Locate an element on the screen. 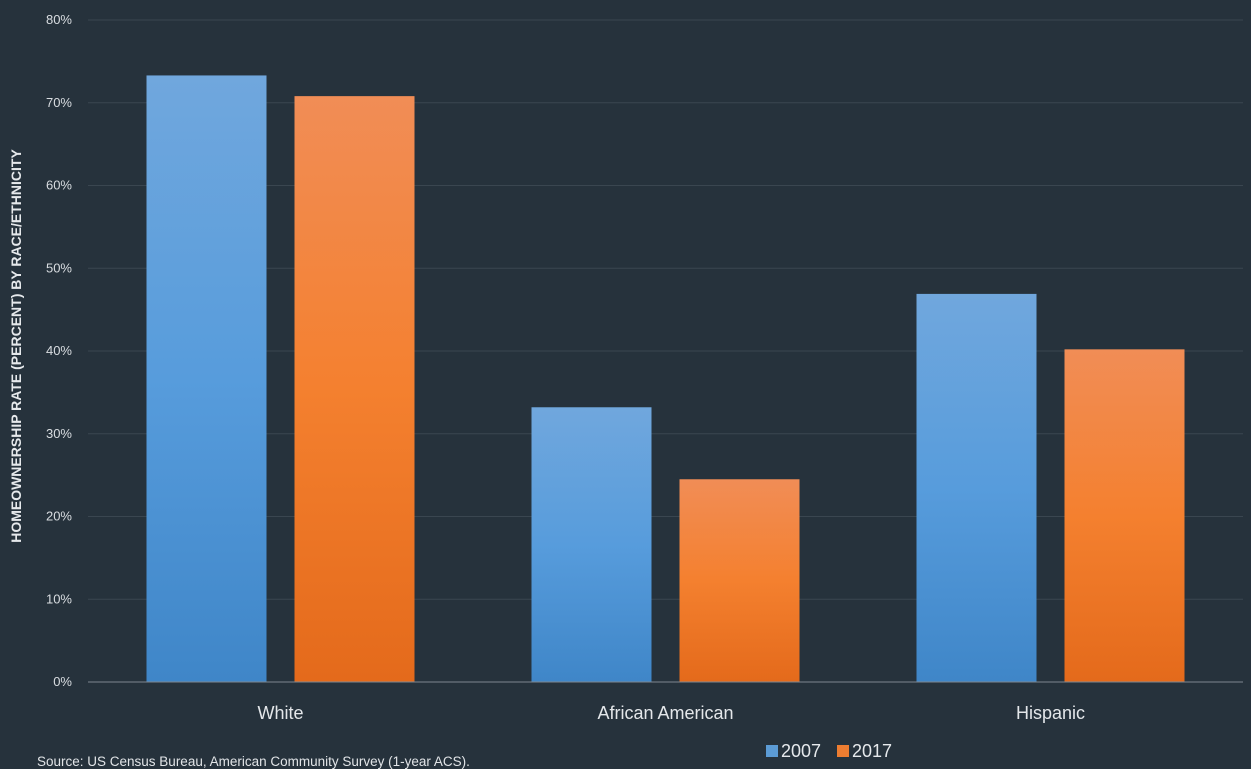  bar-2017-white is located at coordinates (354, 389).